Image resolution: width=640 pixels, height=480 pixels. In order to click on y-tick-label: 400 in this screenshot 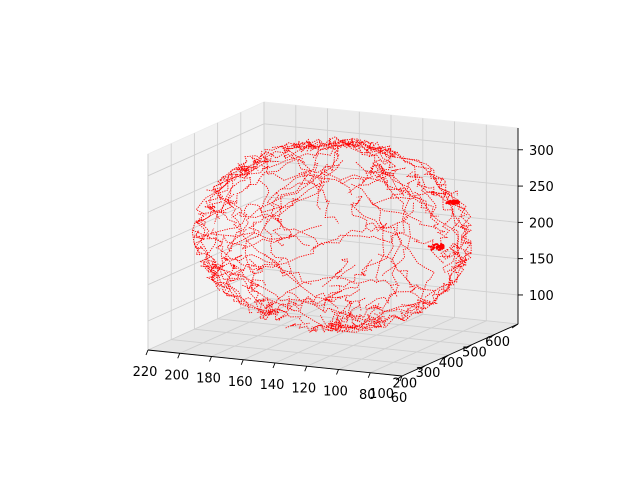, I will do `click(451, 363)`.